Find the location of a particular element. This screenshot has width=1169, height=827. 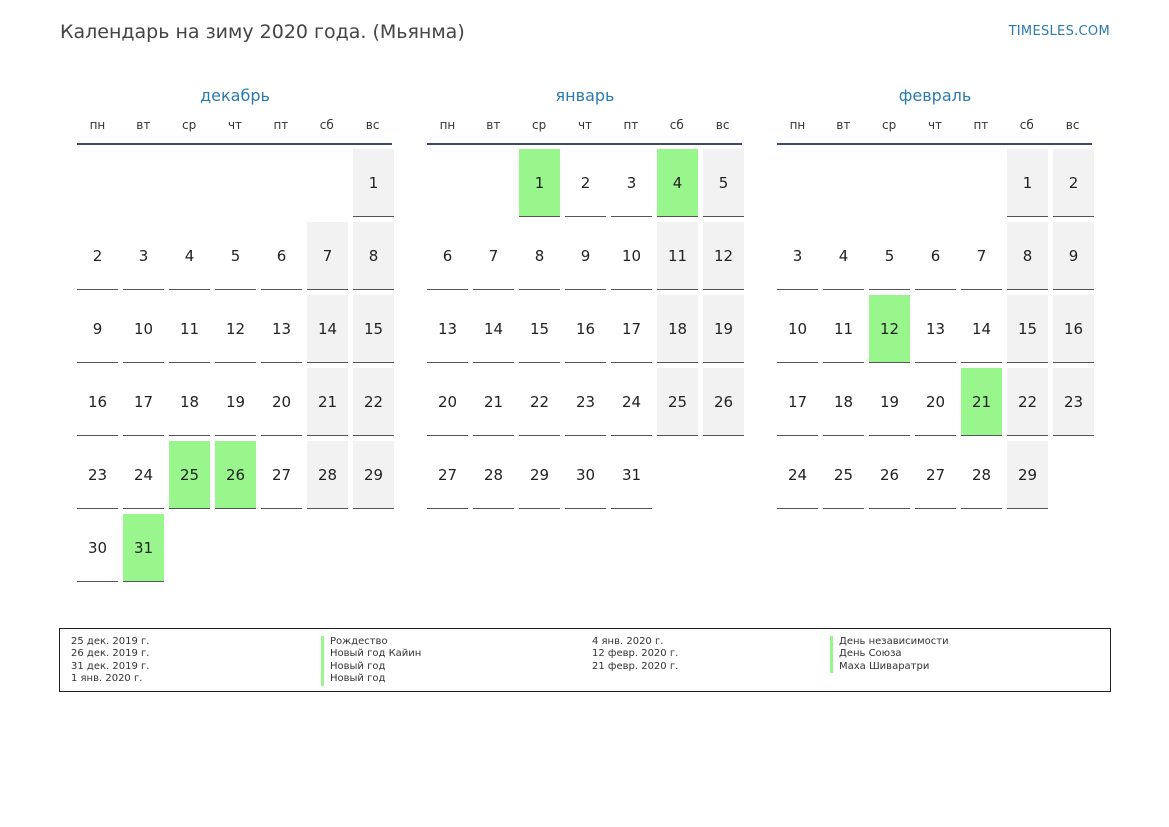

weekend-day-cell: 2 is located at coordinates (1073, 183).